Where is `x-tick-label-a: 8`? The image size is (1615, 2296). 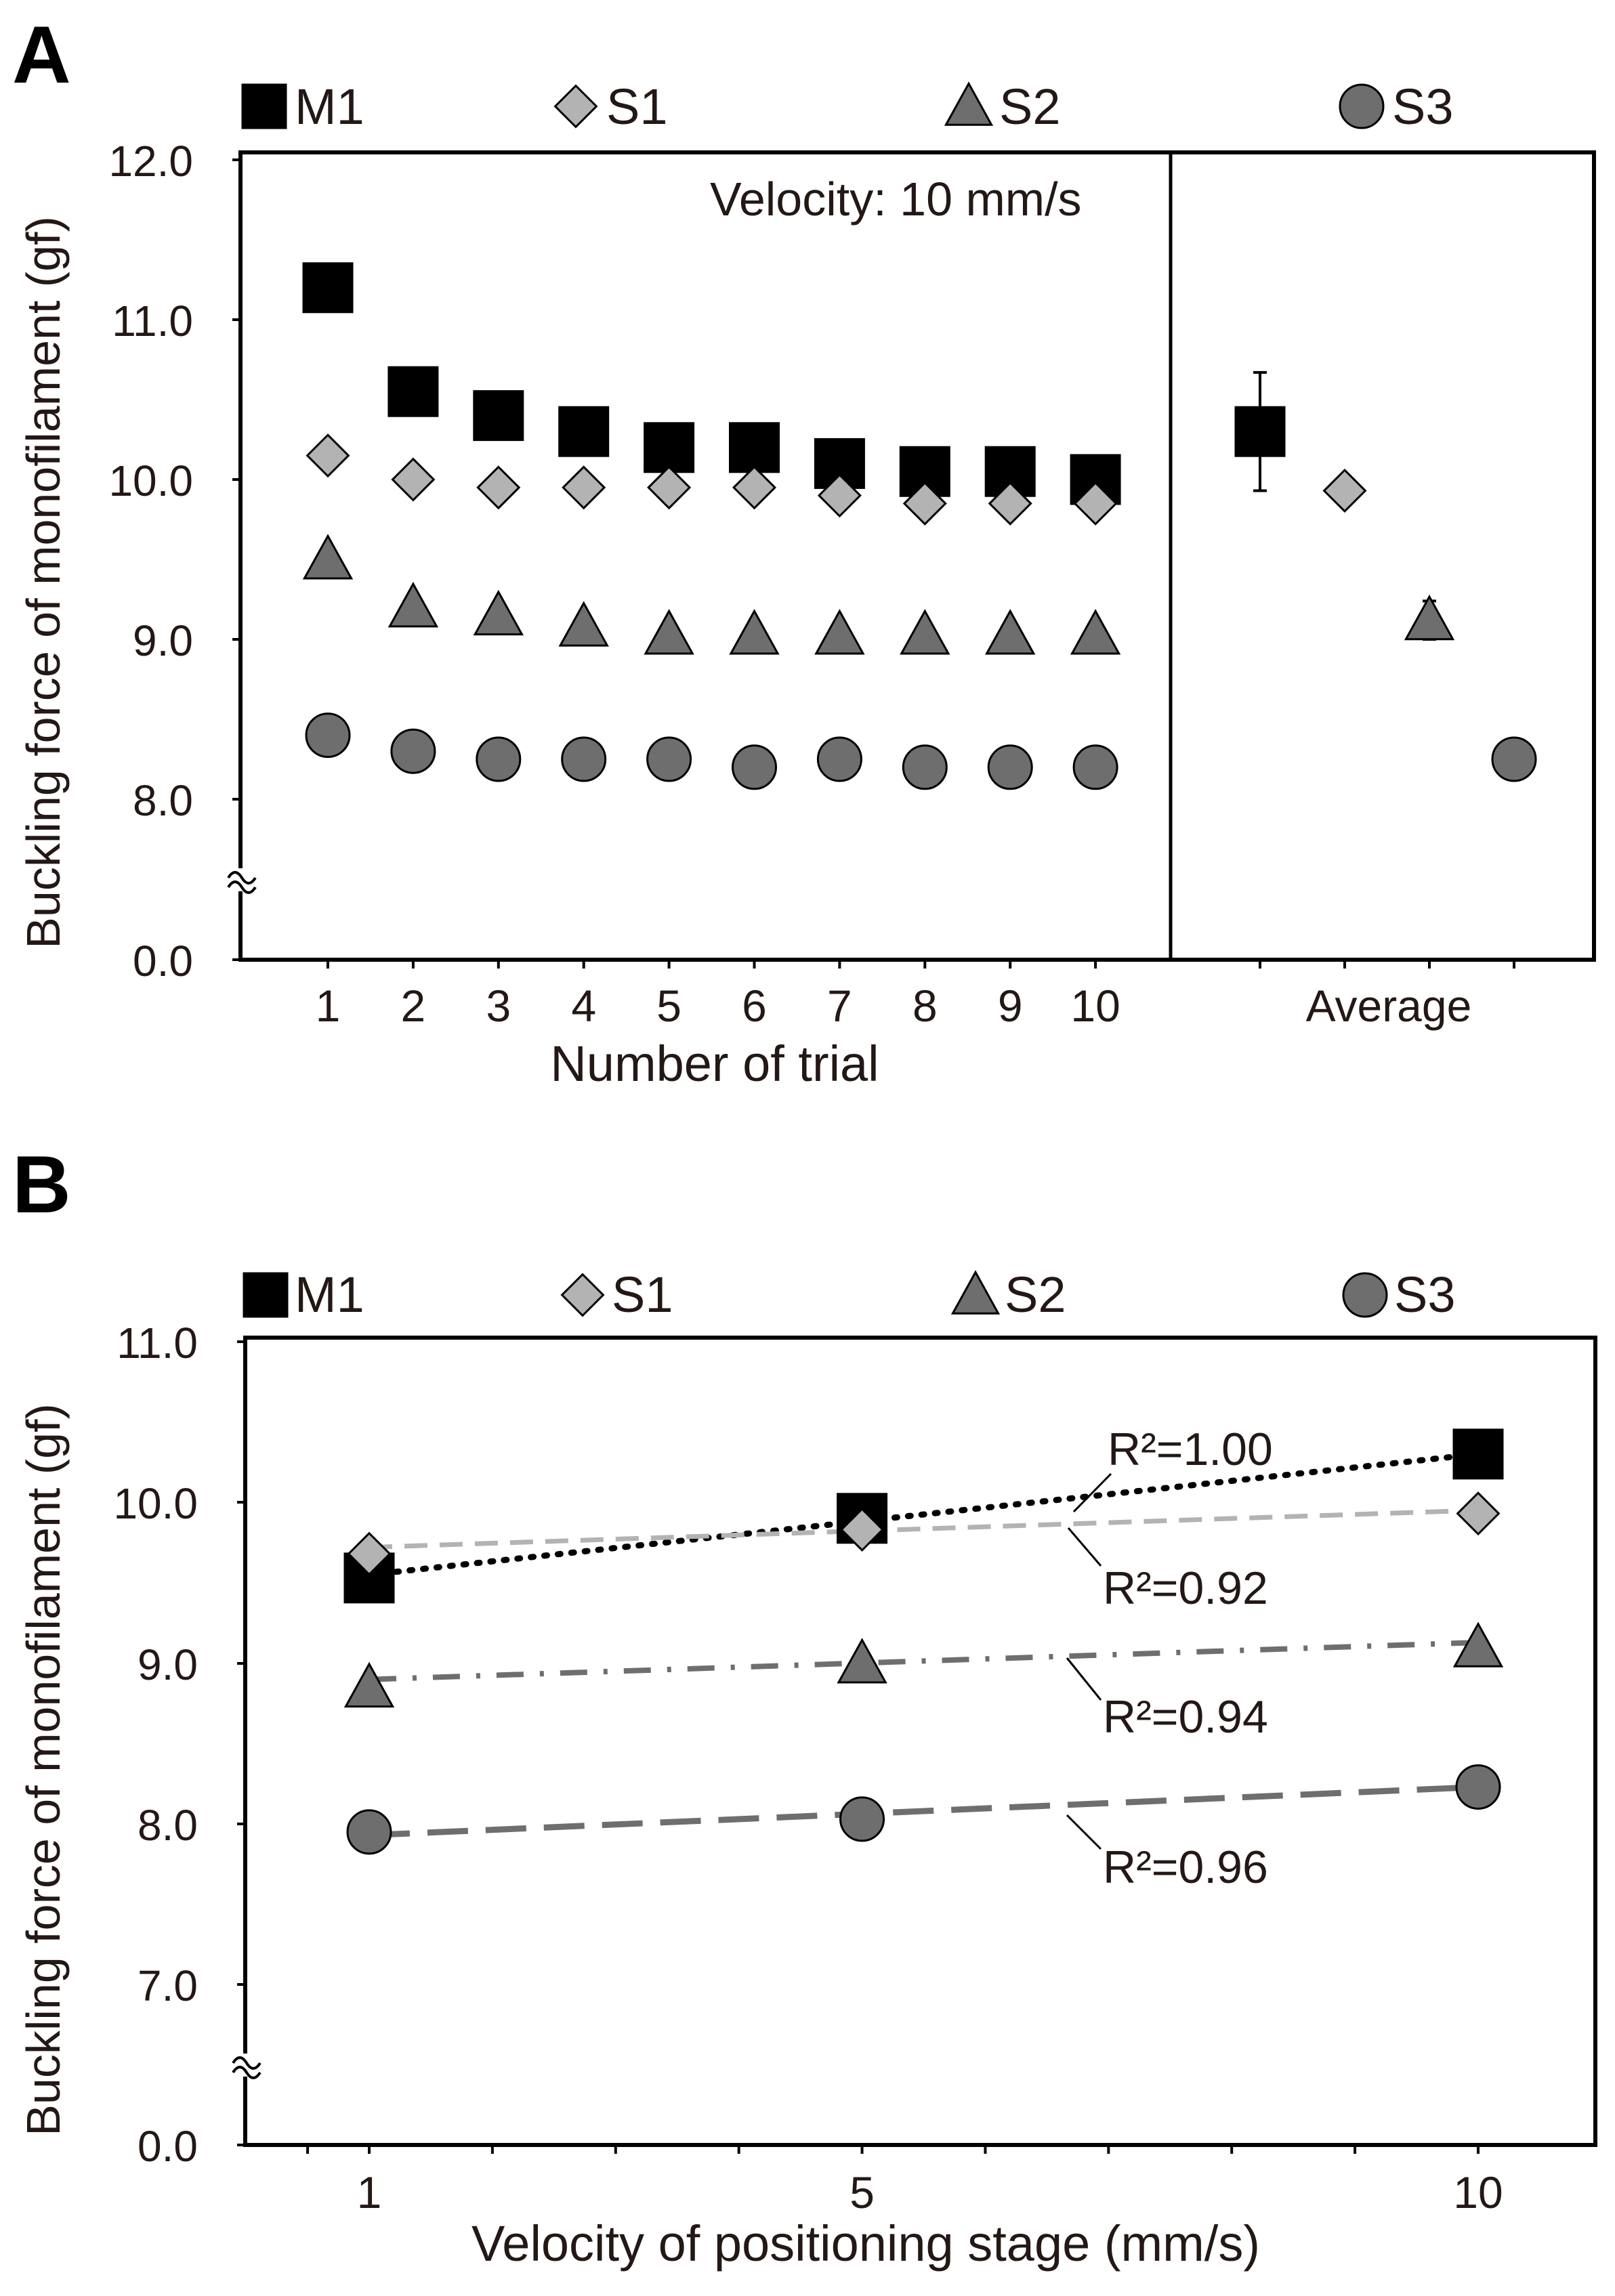 x-tick-label-a: 8 is located at coordinates (925, 1006).